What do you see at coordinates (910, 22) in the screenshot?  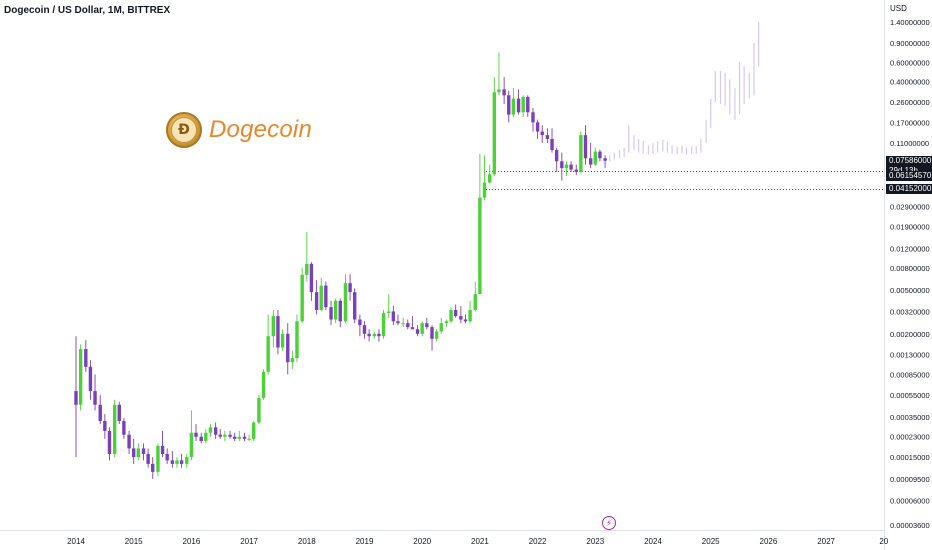 I see `y-tick-label: 1.40000000` at bounding box center [910, 22].